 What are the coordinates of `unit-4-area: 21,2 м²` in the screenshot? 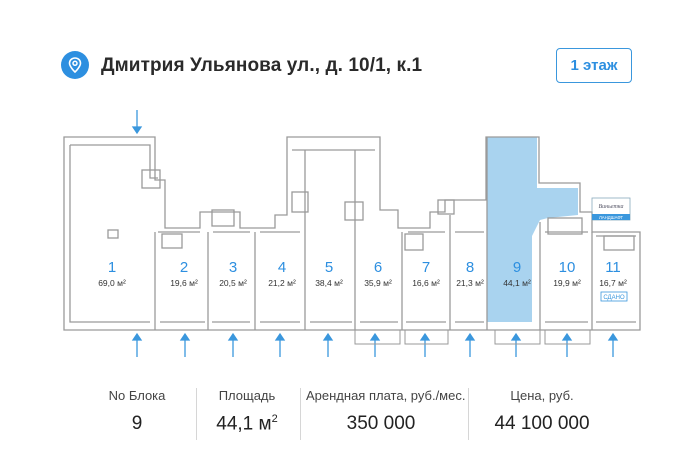 It's located at (282, 283).